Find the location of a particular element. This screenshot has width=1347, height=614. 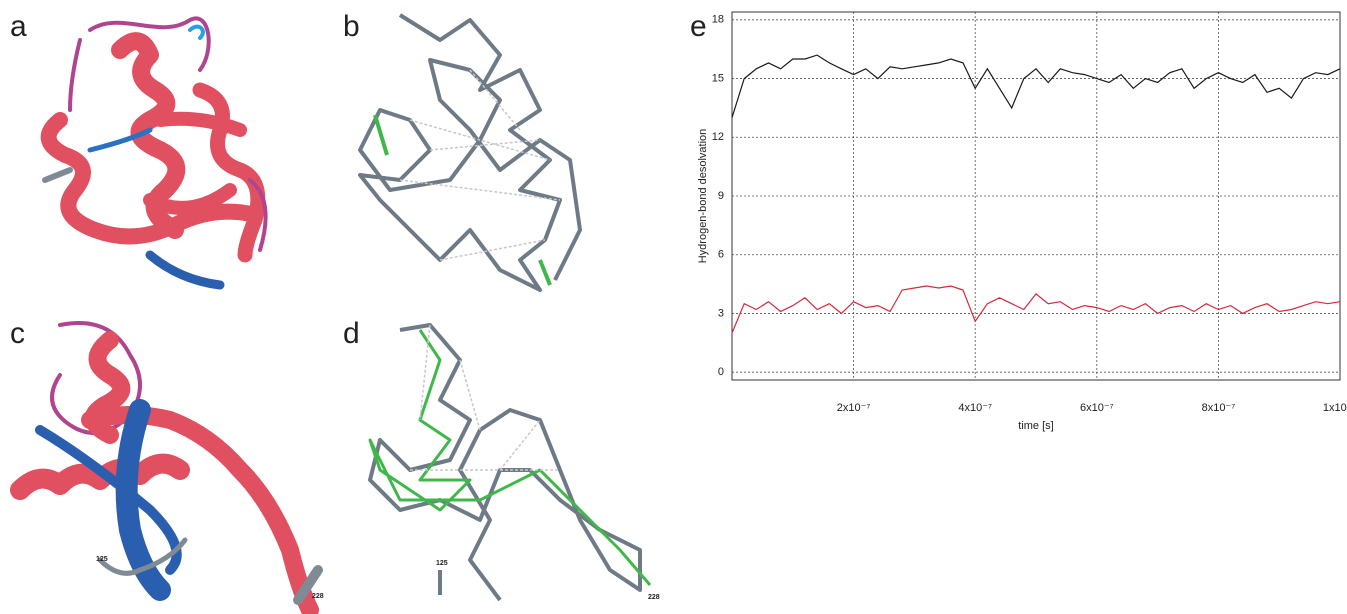

x-axis-label: time [s] is located at coordinates (1035, 426).